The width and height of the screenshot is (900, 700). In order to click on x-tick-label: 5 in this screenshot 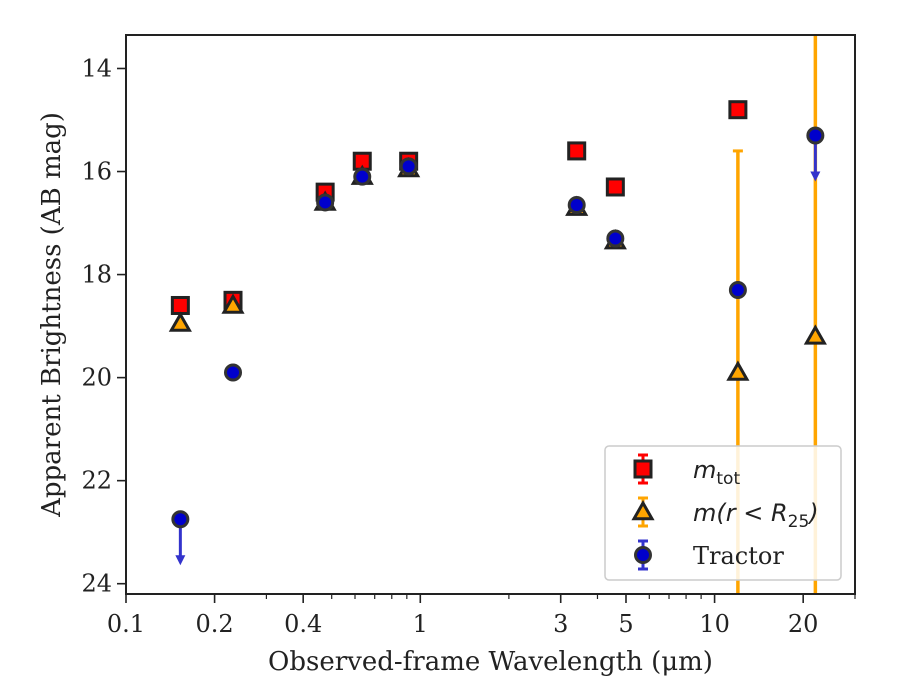, I will do `click(625, 624)`.